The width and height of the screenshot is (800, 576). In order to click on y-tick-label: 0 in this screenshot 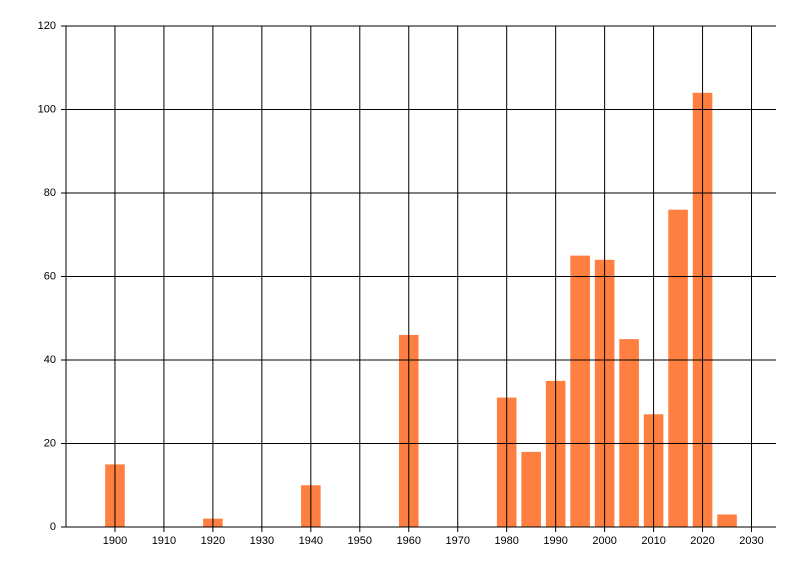, I will do `click(53, 527)`.